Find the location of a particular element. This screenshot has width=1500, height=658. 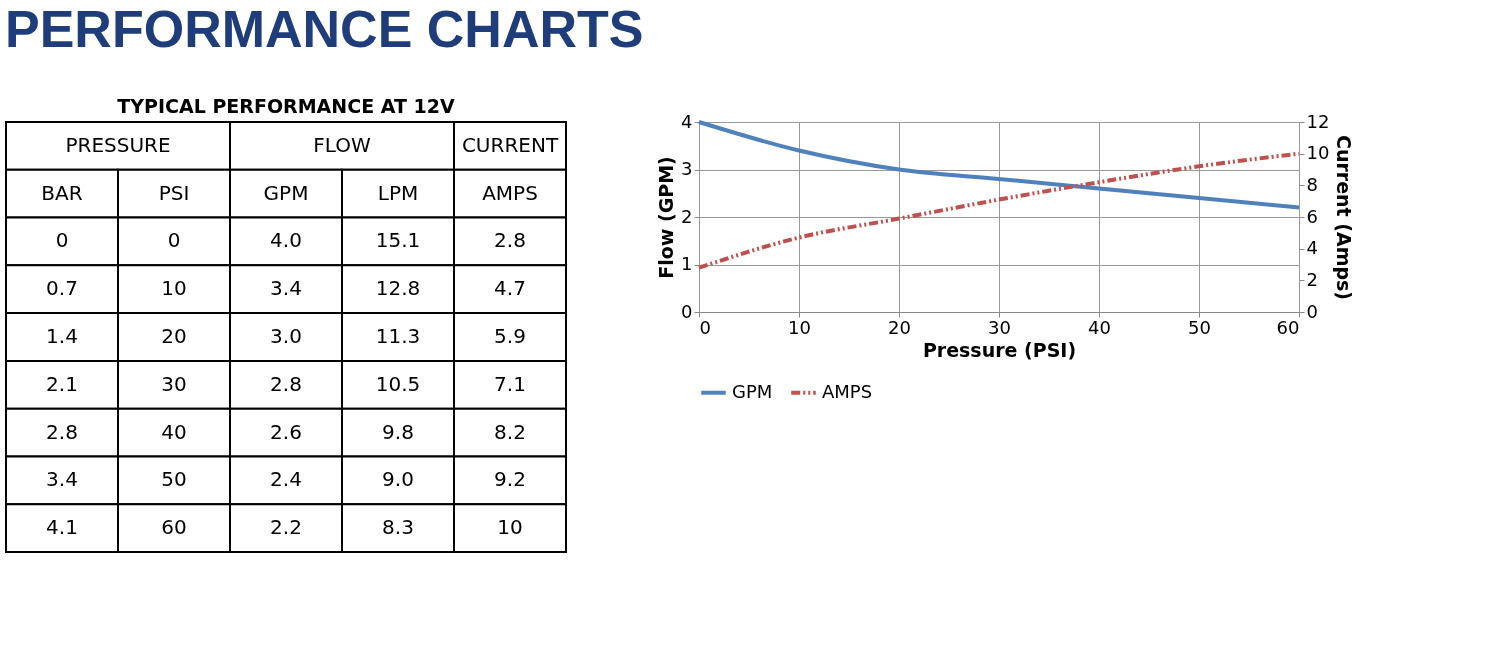

text: 2.6 is located at coordinates (286, 431).